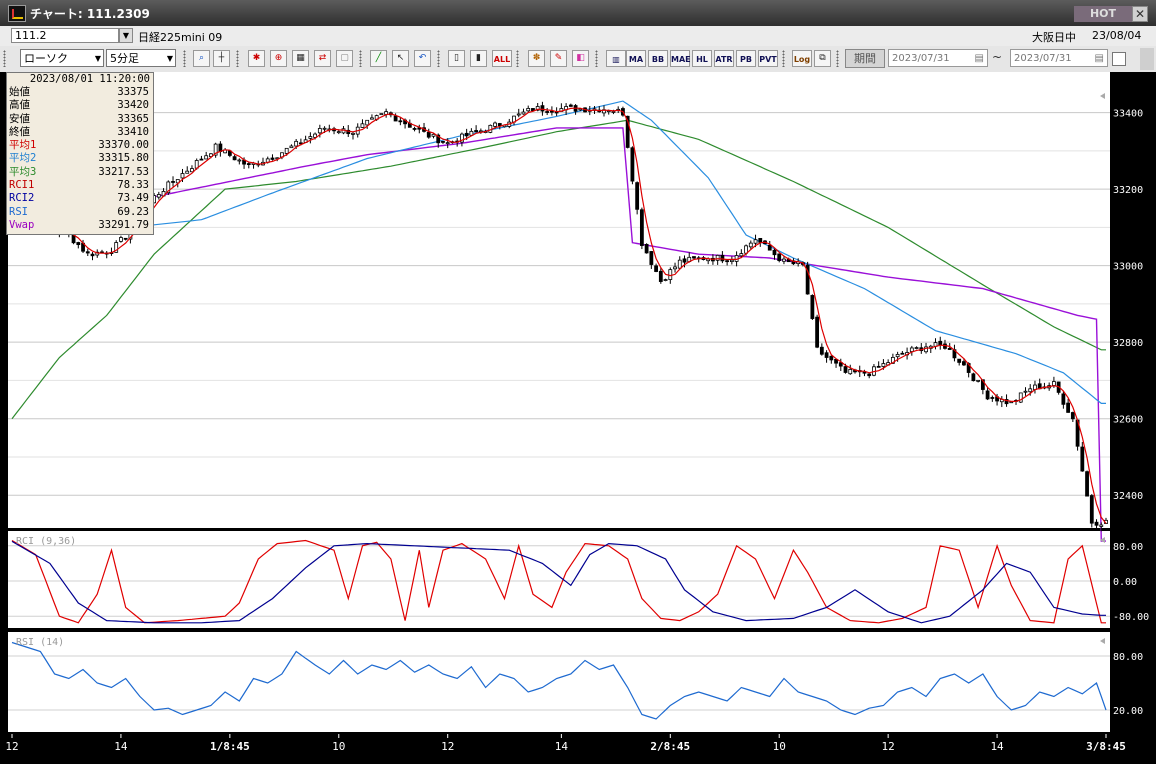  What do you see at coordinates (80, 105) in the screenshot?
I see `info-row: 高値 33420` at bounding box center [80, 105].